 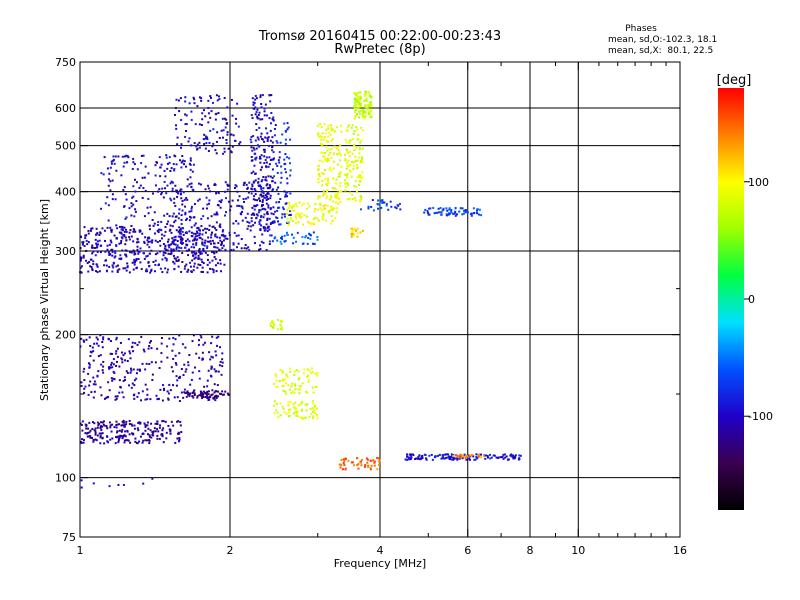 I want to click on colorbar-tick-label: -100, so click(x=760, y=416).